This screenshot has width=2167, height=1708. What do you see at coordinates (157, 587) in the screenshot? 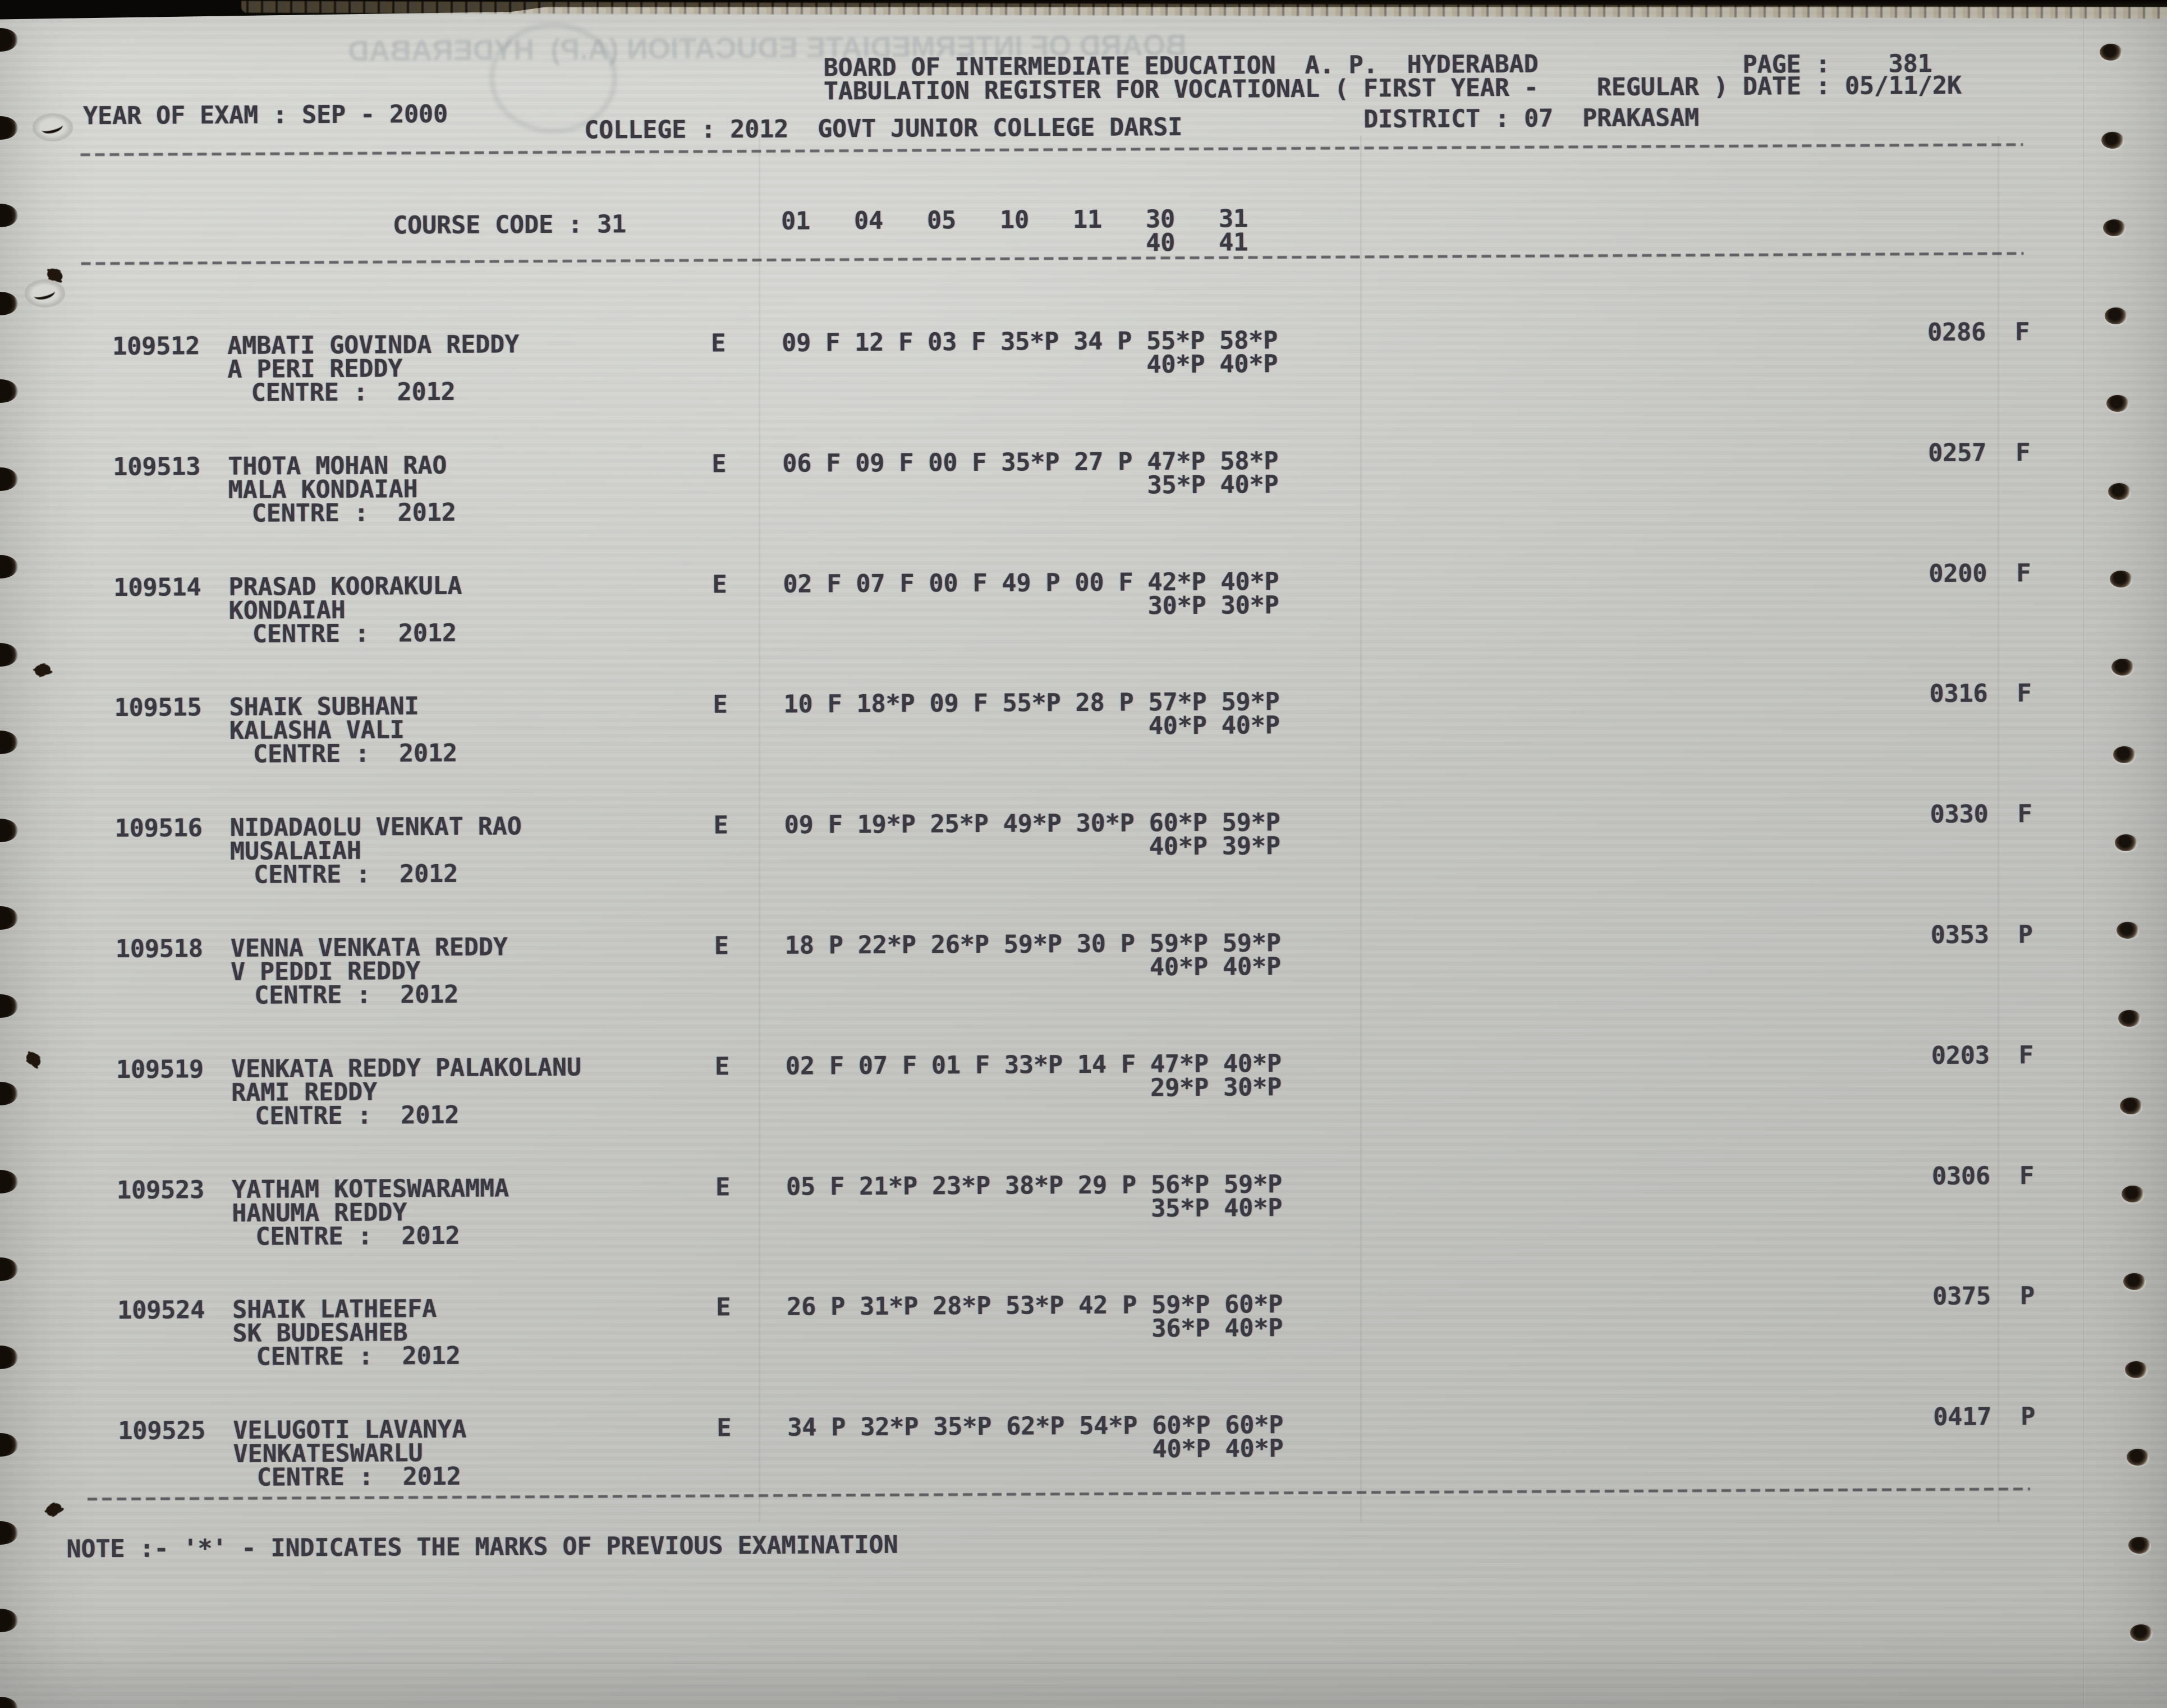
I see `register-number: 109514` at bounding box center [157, 587].